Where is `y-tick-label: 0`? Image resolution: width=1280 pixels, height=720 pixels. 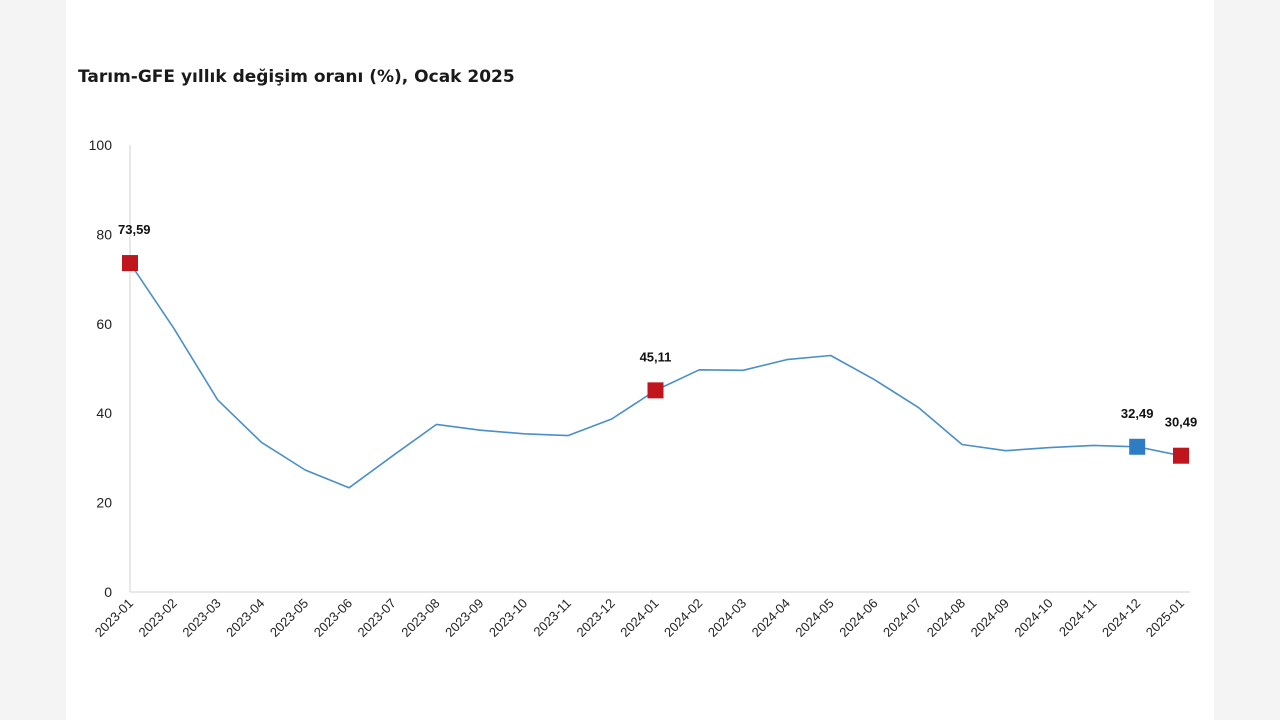
y-tick-label: 0 is located at coordinates (108, 592).